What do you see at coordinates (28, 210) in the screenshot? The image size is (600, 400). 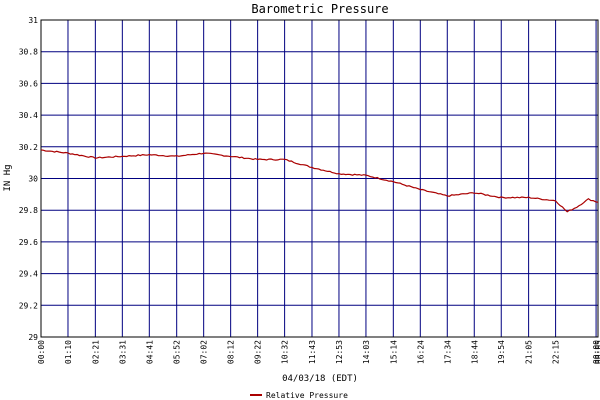 I see `y-tick-label: 29.8` at bounding box center [28, 210].